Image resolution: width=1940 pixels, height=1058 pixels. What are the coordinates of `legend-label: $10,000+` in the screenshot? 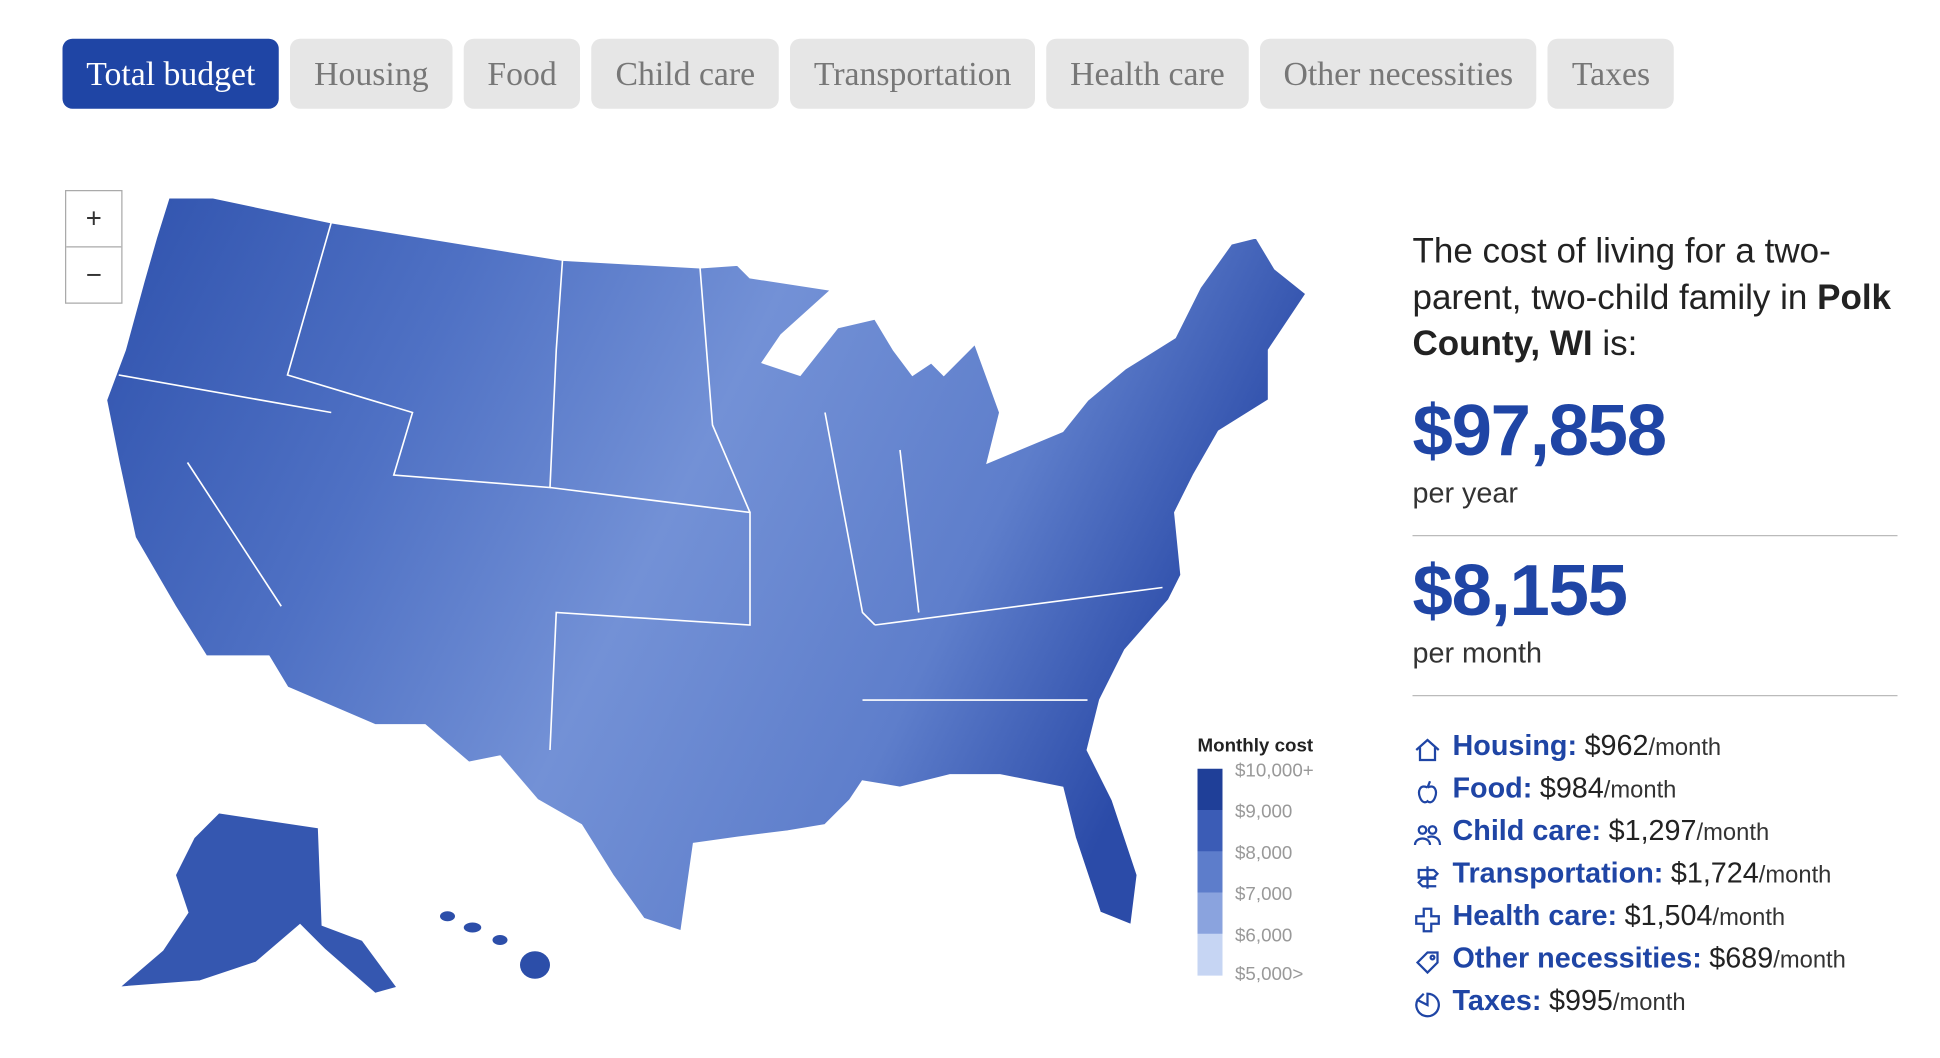 It's located at (1274, 769).